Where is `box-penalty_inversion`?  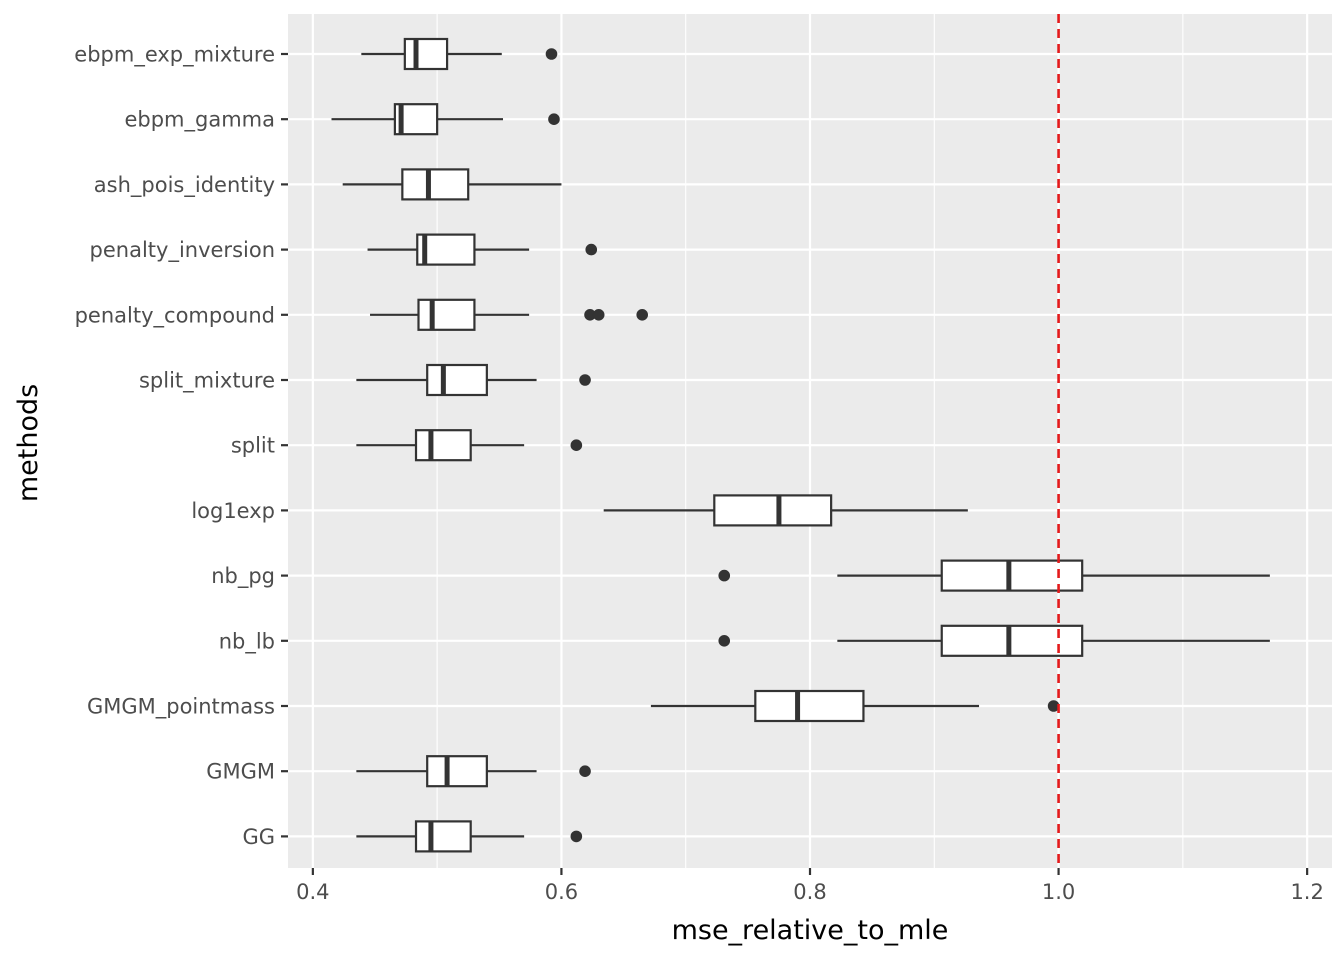
box-penalty_inversion is located at coordinates (482, 249).